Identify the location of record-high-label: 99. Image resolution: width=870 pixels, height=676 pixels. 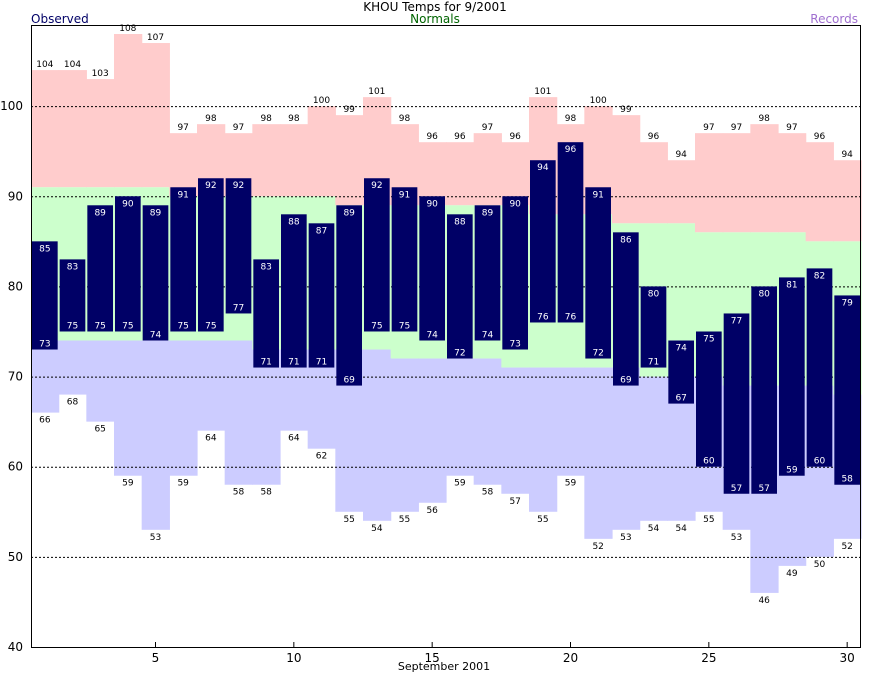
(626, 110).